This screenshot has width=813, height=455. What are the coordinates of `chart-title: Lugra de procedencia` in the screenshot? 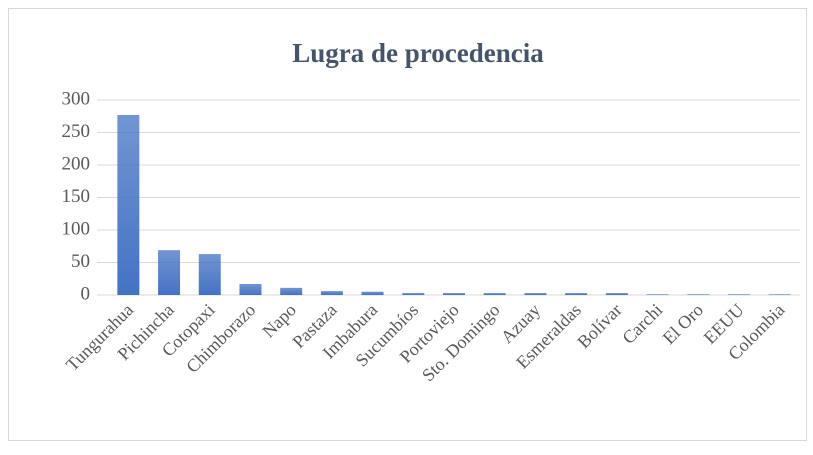 It's located at (418, 53).